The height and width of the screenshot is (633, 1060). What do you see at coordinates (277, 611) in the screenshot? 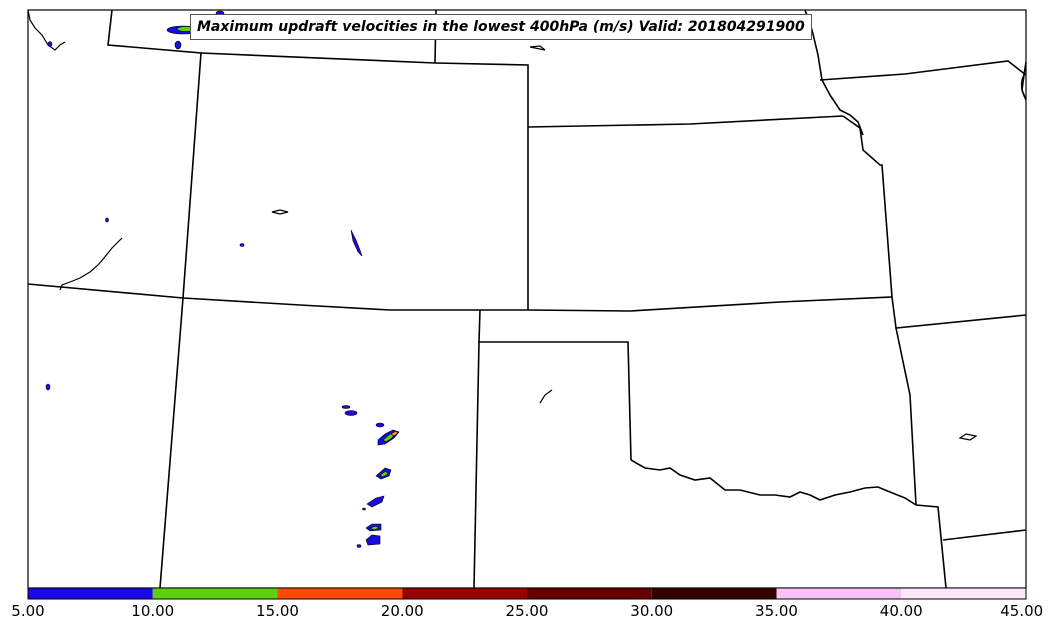
I see `colorbar-tick-label: 15.00` at bounding box center [277, 611].